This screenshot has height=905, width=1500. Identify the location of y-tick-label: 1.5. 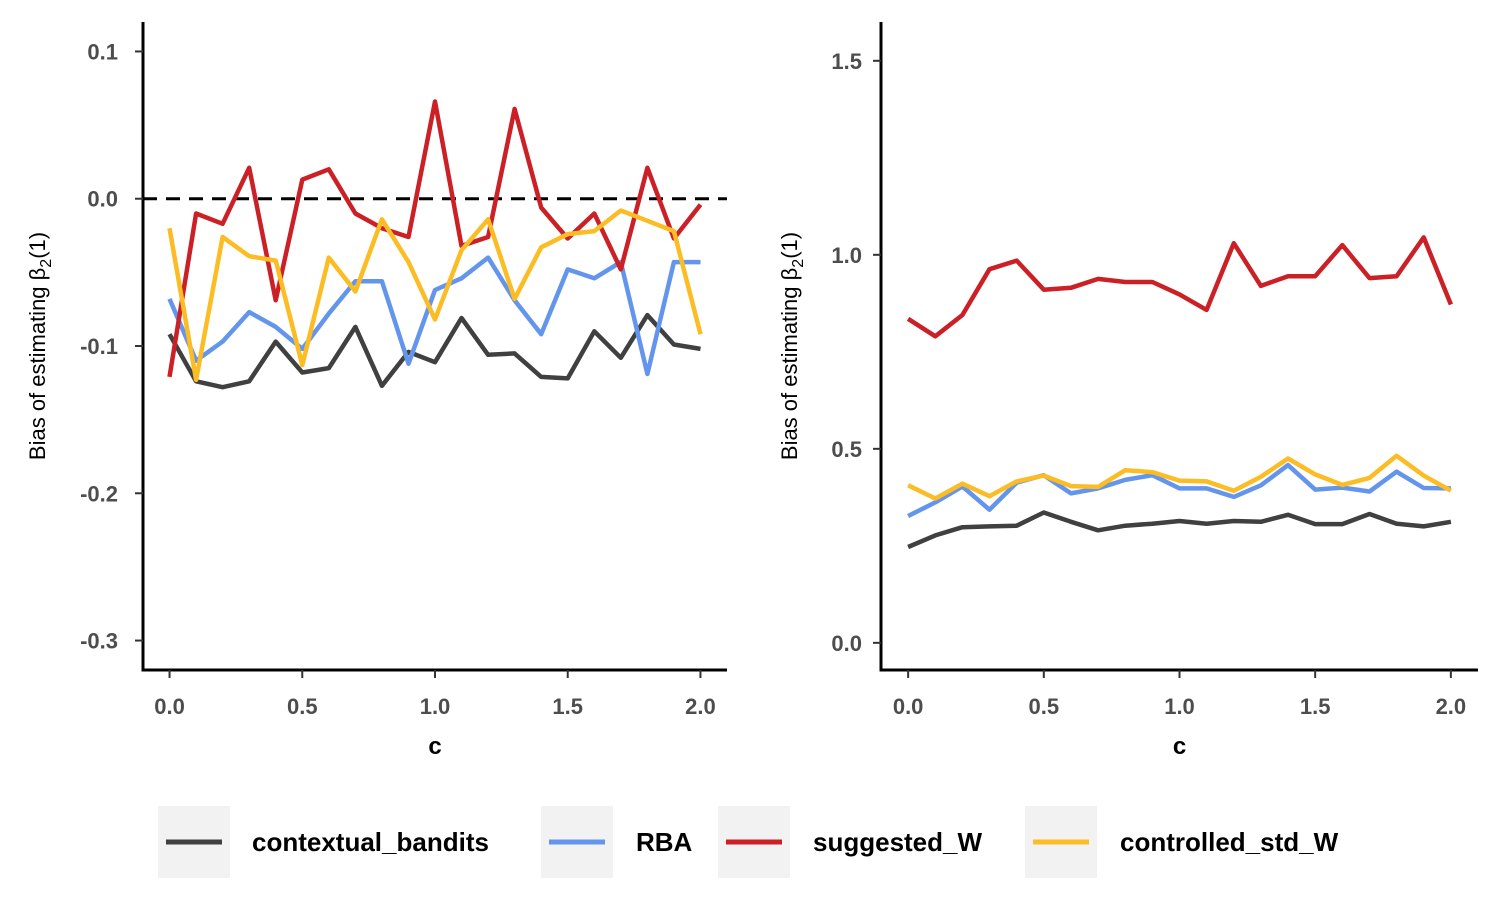
(846, 61).